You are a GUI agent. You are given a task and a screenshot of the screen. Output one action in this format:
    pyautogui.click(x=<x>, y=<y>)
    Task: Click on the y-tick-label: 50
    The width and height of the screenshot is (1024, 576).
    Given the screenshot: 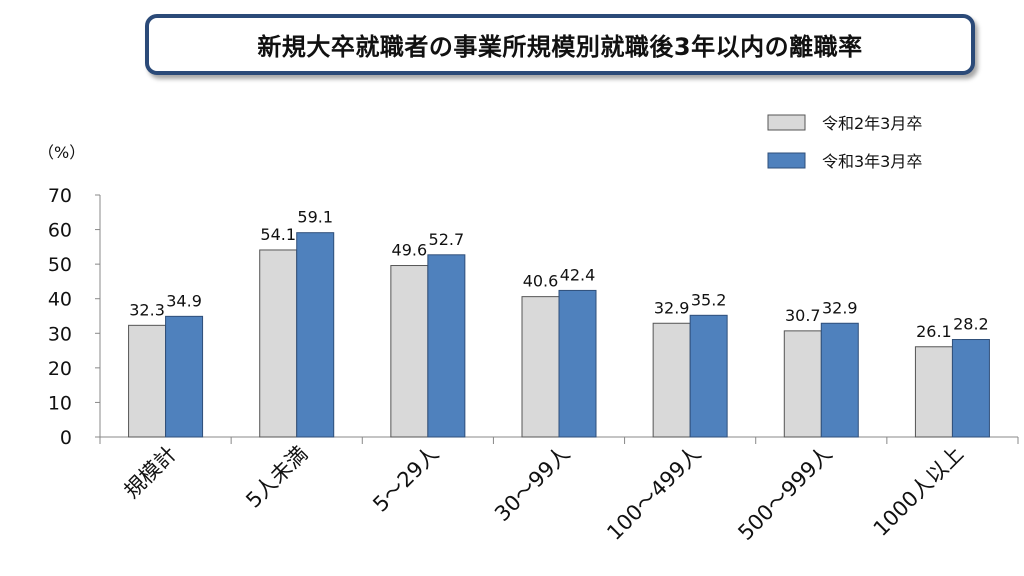 What is the action you would take?
    pyautogui.click(x=60, y=265)
    